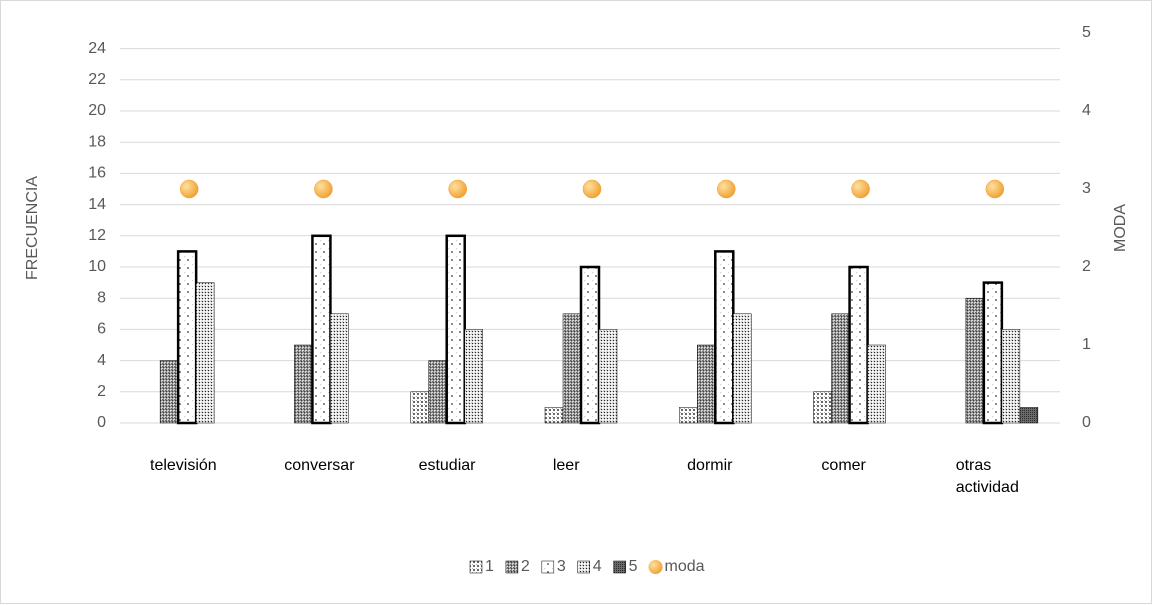 Image resolution: width=1153 pixels, height=605 pixels. Describe the element at coordinates (561, 566) in the screenshot. I see `legend-label: 3` at that location.